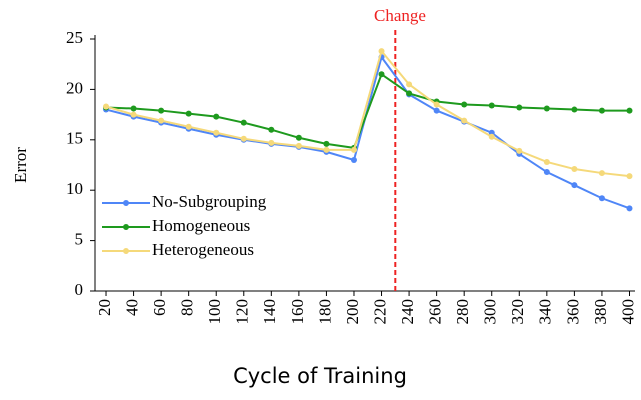 Image resolution: width=641 pixels, height=400 pixels. I want to click on x-tick-label: 180, so click(324, 312).